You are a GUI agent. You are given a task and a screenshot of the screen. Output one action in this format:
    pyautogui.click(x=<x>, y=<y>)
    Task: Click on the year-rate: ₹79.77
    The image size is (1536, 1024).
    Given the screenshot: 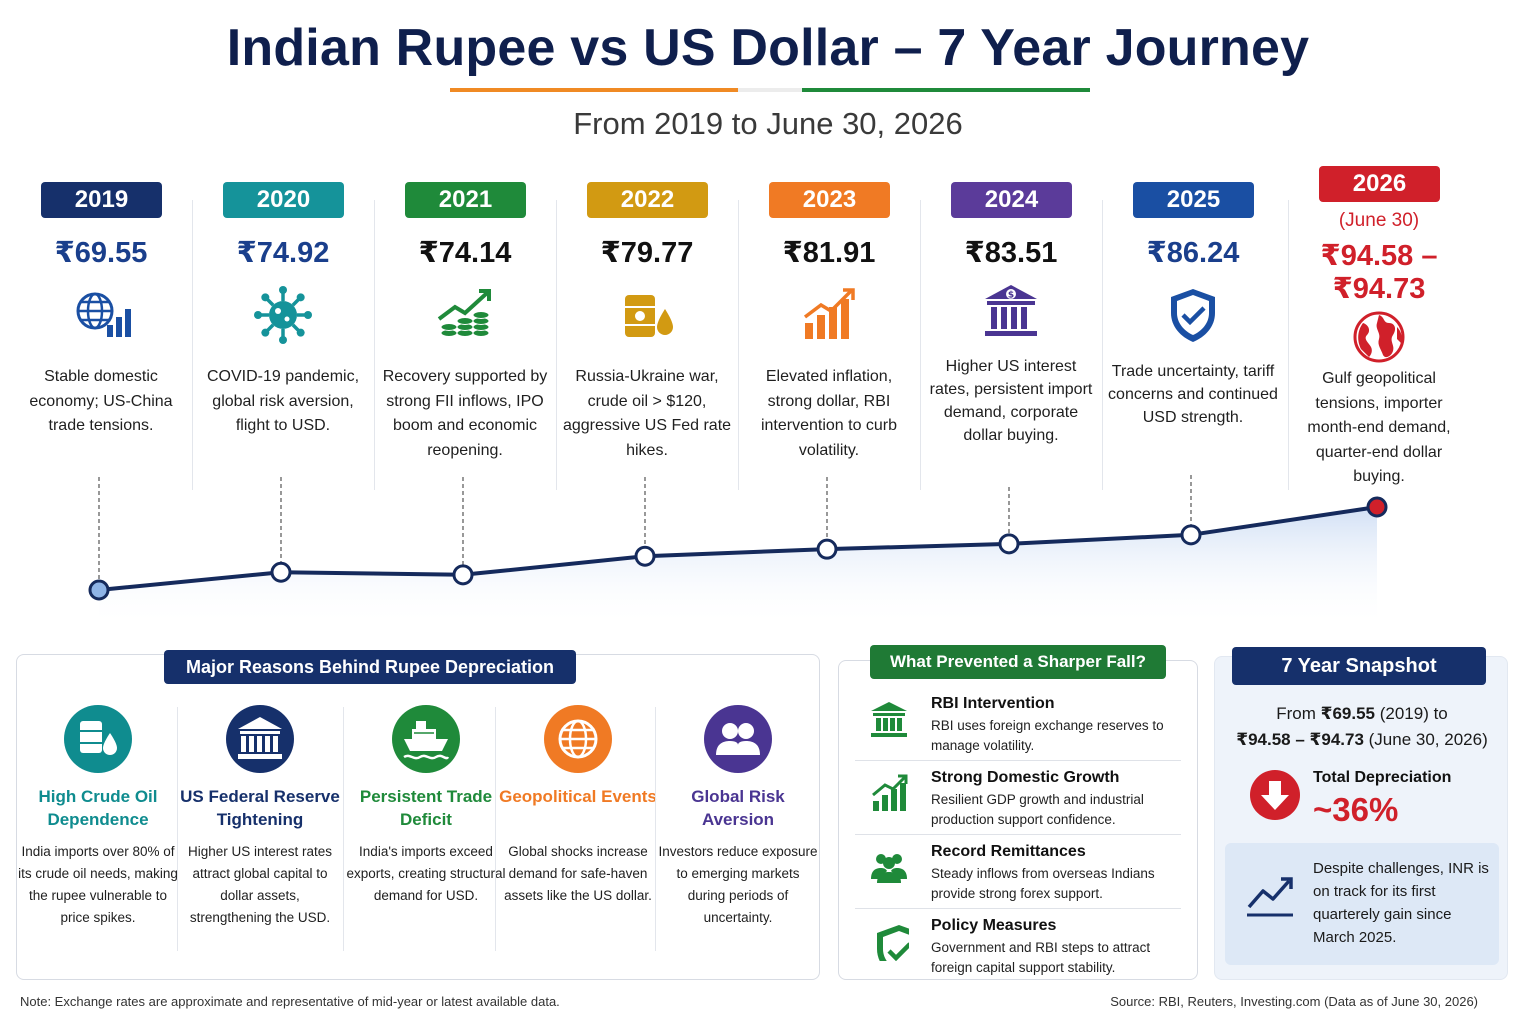 What is the action you would take?
    pyautogui.click(x=647, y=253)
    